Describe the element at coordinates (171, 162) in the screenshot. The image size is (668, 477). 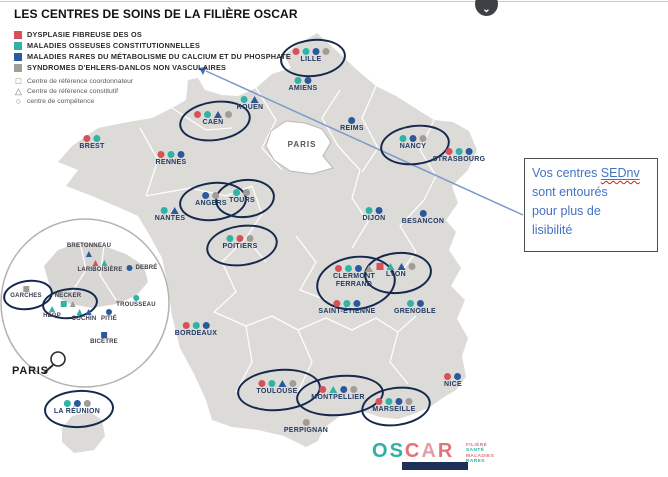
I see `city-label: RENNES` at that location.